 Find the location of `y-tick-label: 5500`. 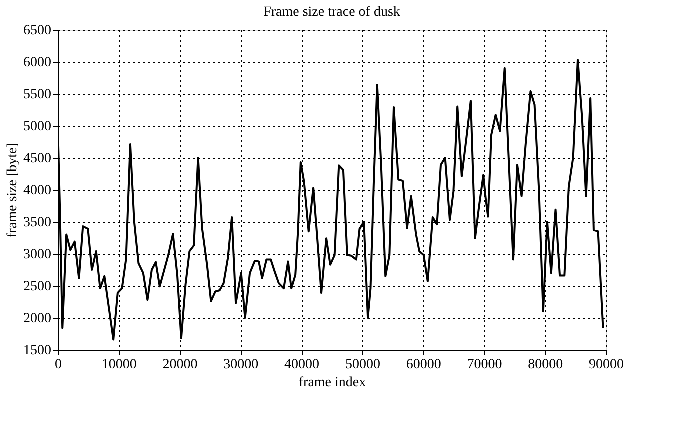

y-tick-label: 5500 is located at coordinates (38, 95).